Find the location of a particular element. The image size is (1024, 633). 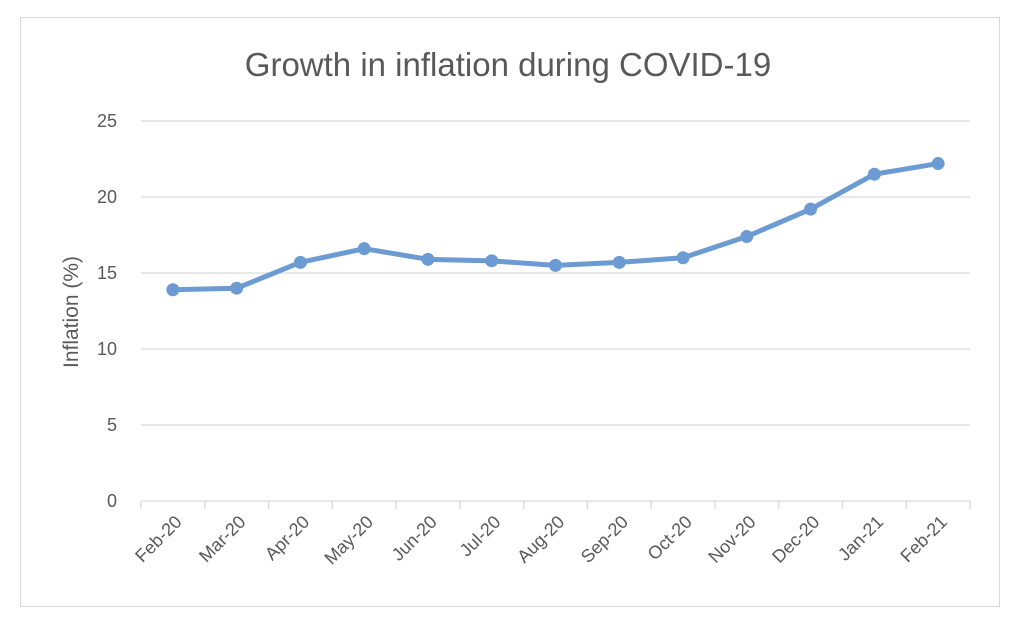

x-tick-label: Feb-20 is located at coordinates (158, 539).